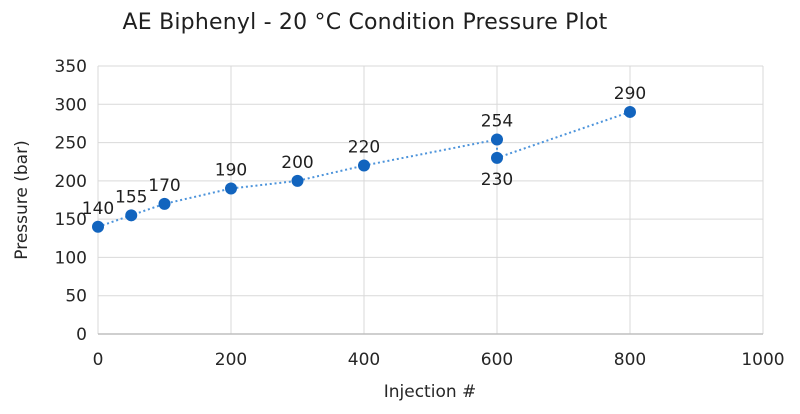  What do you see at coordinates (131, 197) in the screenshot?
I see `data-point-label: 155` at bounding box center [131, 197].